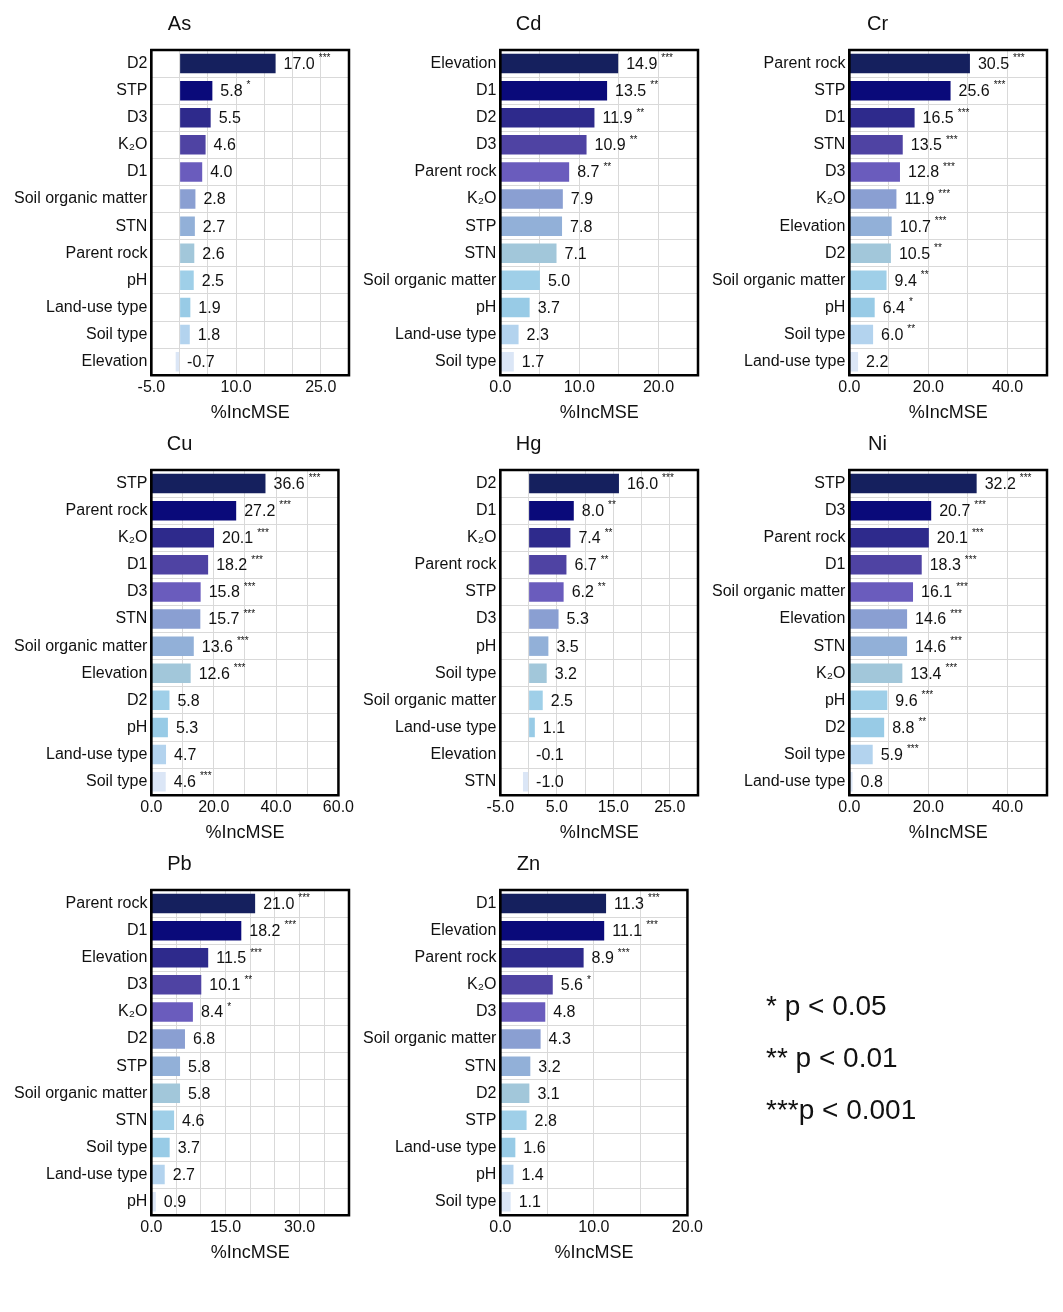 The image size is (1063, 1312). What do you see at coordinates (245, 536) in the screenshot?
I see `data-label: 20.1 ***` at bounding box center [245, 536].